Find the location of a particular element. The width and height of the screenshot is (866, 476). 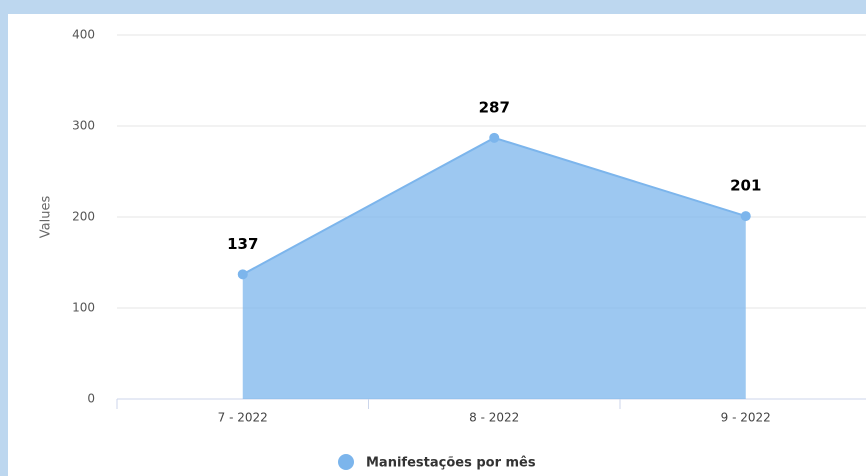

y-tick-label: 0 is located at coordinates (91, 399).